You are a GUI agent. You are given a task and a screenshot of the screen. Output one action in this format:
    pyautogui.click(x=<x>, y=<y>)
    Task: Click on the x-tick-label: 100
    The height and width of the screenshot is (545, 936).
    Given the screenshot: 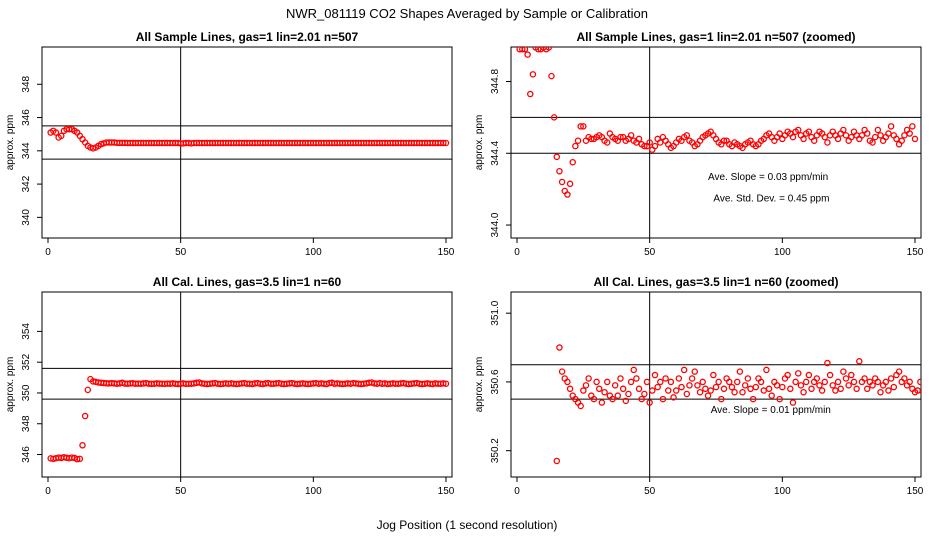 What is the action you would take?
    pyautogui.click(x=313, y=252)
    